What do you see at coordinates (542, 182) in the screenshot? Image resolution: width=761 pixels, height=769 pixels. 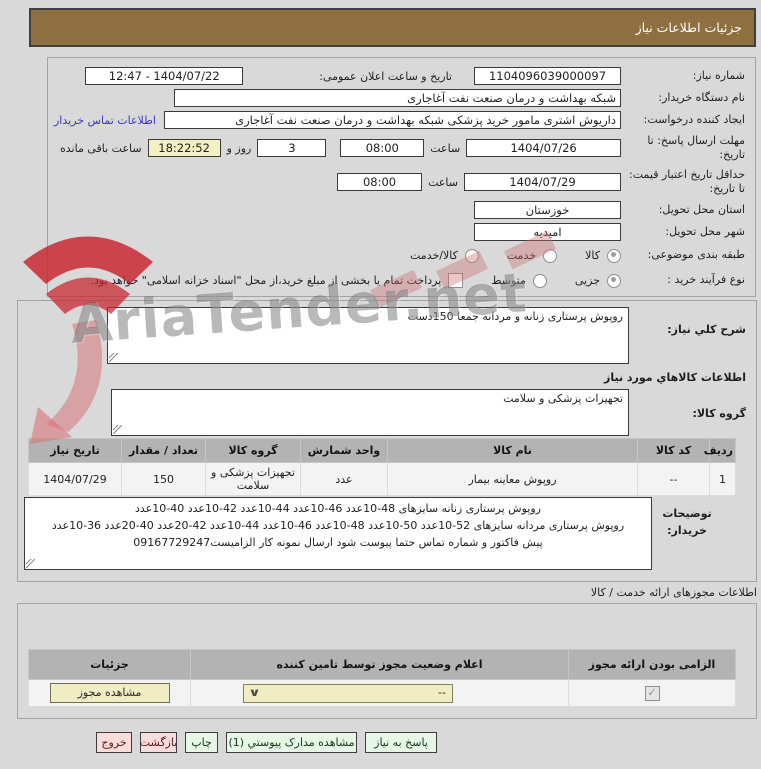 I see `validity-date-input: 1404/07/29` at bounding box center [542, 182].